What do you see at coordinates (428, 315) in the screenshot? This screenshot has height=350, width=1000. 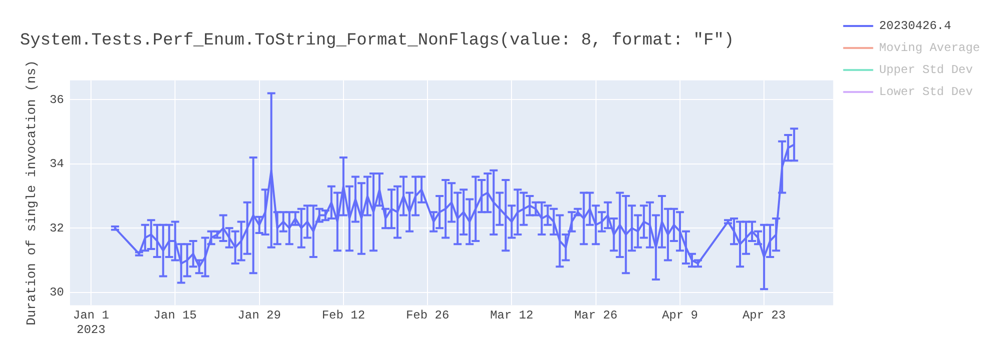 I see `x-tick-label: Feb 26` at bounding box center [428, 315].